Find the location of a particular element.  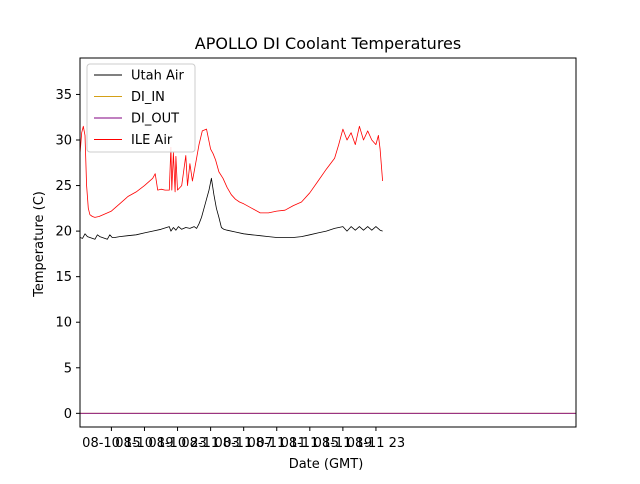

legend-label: Utah Air is located at coordinates (157, 76).